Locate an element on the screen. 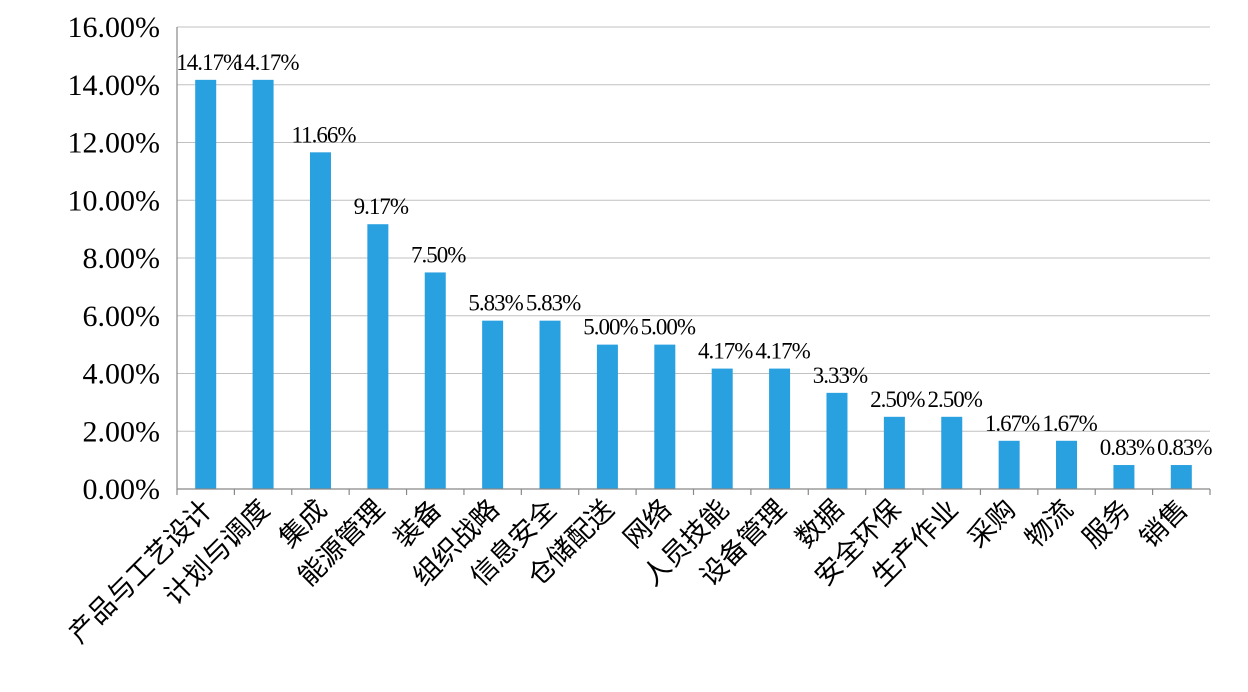  y-tick-label: 2.00% is located at coordinates (122, 431).